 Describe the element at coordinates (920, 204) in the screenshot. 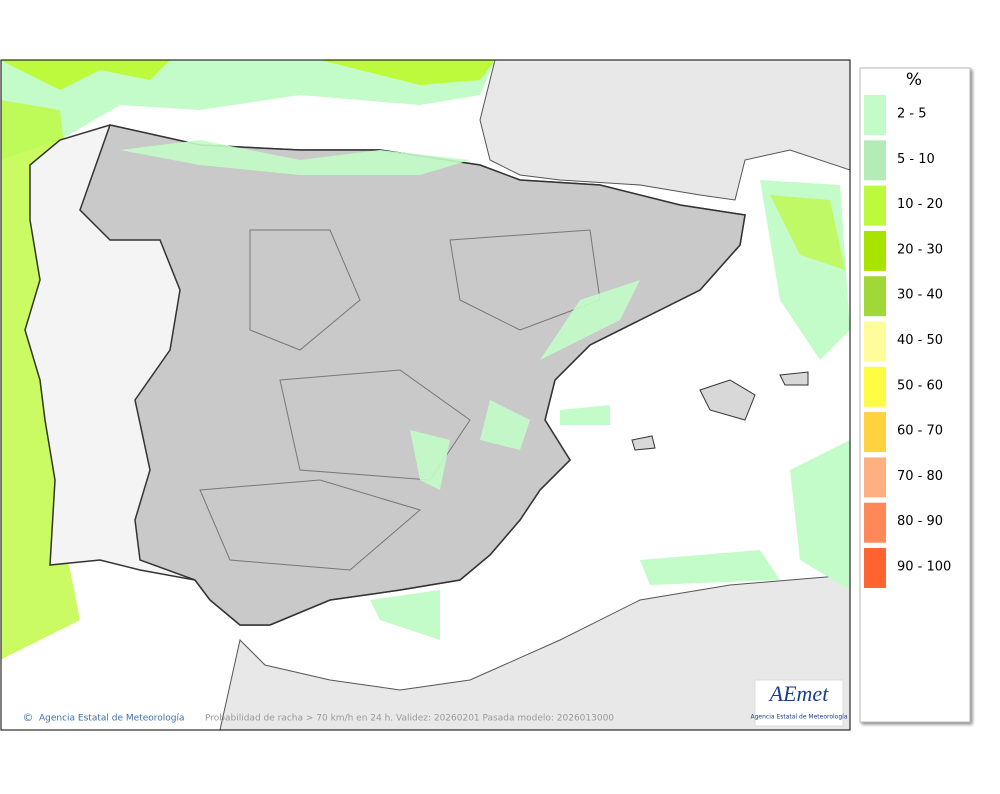

I see `legend-label: 10 - 20` at that location.